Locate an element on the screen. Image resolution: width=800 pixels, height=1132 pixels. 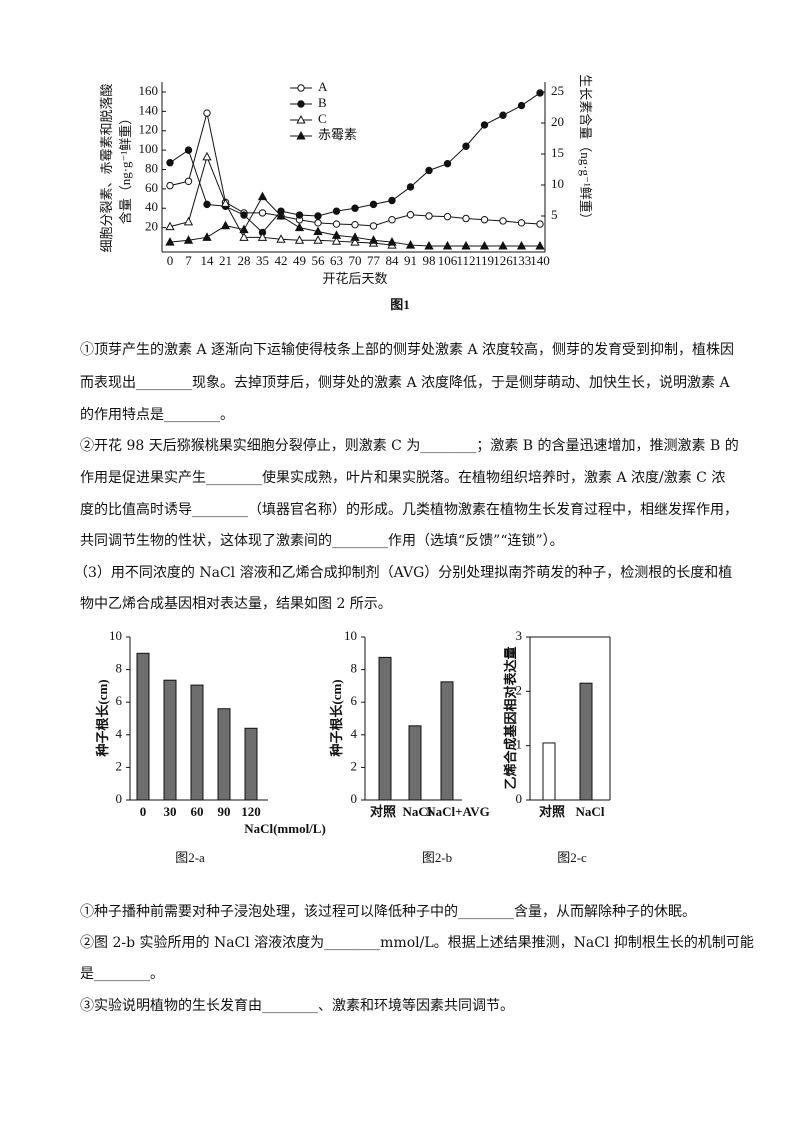
y-tick-label: 1 is located at coordinates (519, 744).